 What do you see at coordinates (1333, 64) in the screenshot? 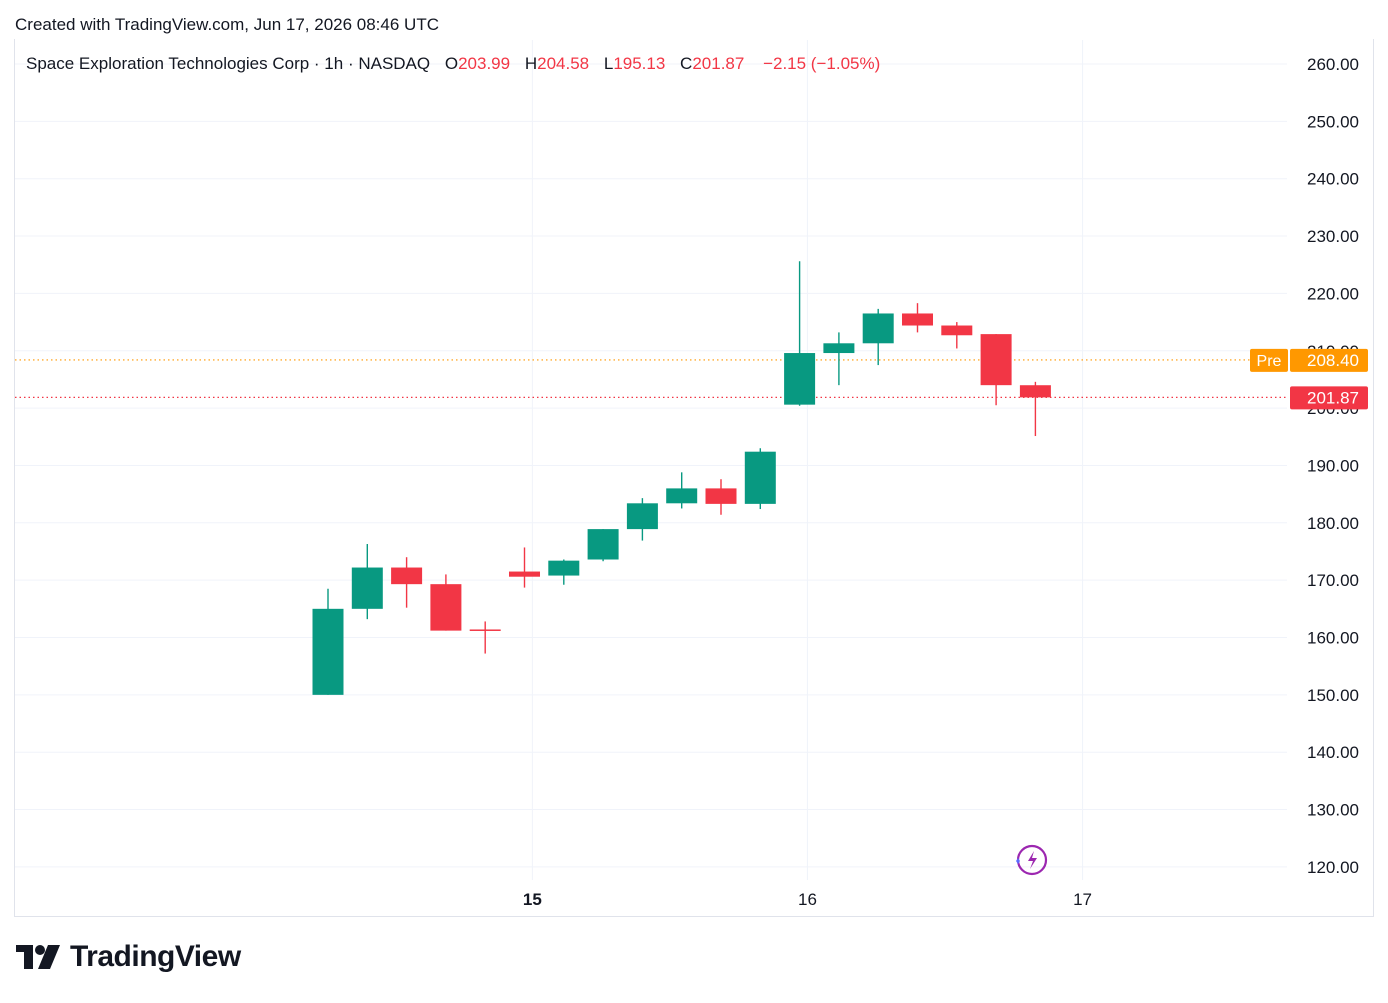
I see `y-tick-label: 260.00` at bounding box center [1333, 64].